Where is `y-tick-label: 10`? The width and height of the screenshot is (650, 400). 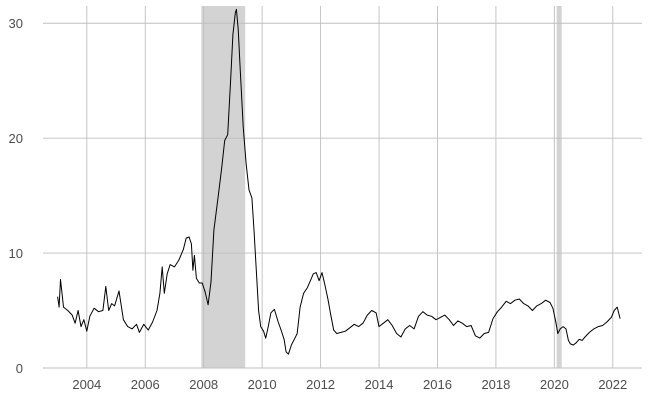 y-tick-label: 10 is located at coordinates (16, 253).